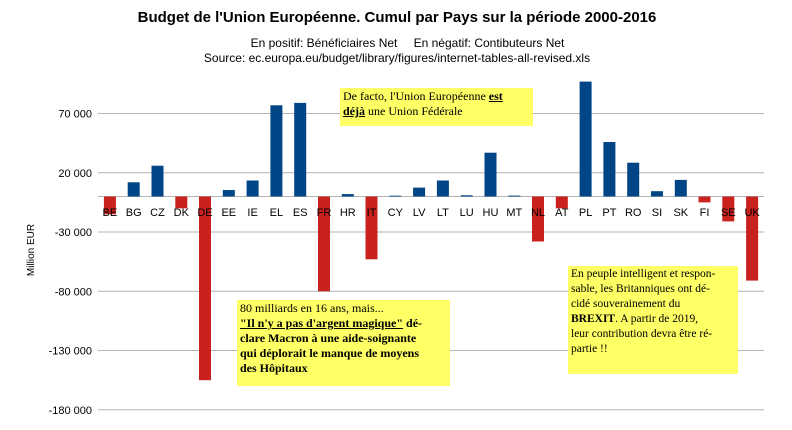 This screenshot has height=430, width=792. I want to click on bar-uk, so click(752, 238).